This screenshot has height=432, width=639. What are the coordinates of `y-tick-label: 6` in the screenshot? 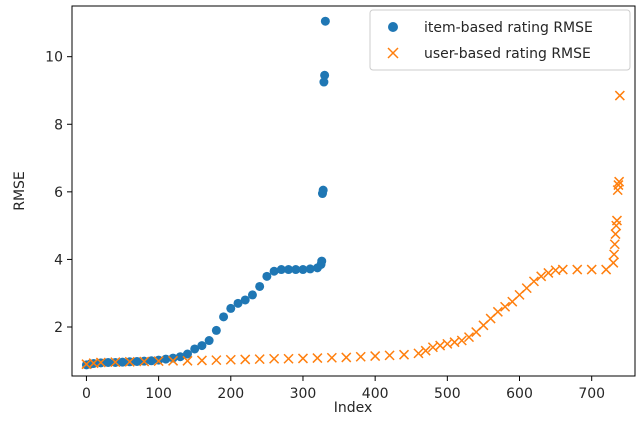 It's located at (58, 193).